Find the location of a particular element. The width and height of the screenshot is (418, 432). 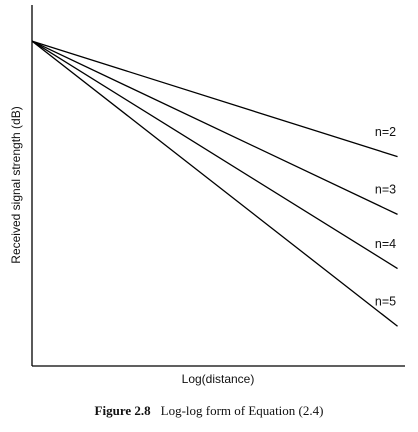

caption-label: Figure 2.8 is located at coordinates (123, 410).